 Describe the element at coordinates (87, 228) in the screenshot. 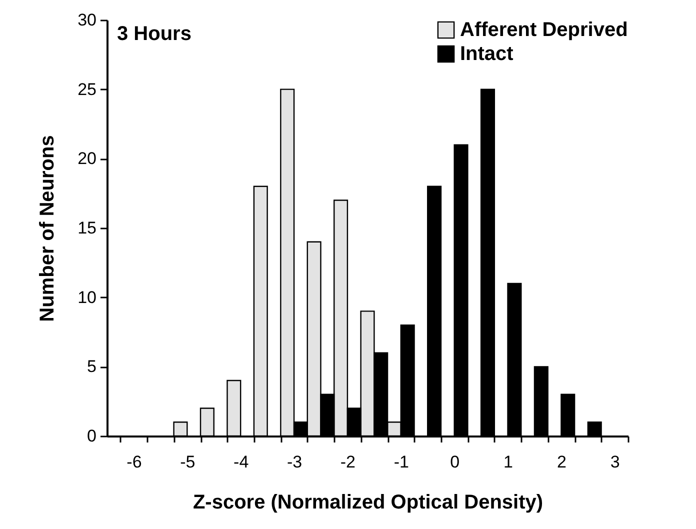

I see `y-tick-label: 15` at that location.